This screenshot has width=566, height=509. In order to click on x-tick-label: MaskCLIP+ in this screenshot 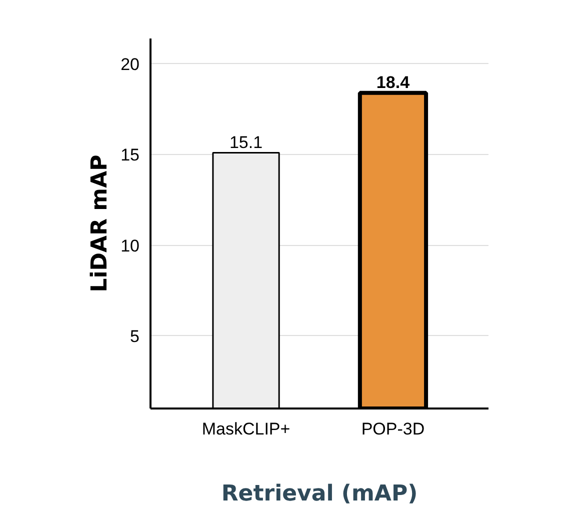, I will do `click(246, 429)`.